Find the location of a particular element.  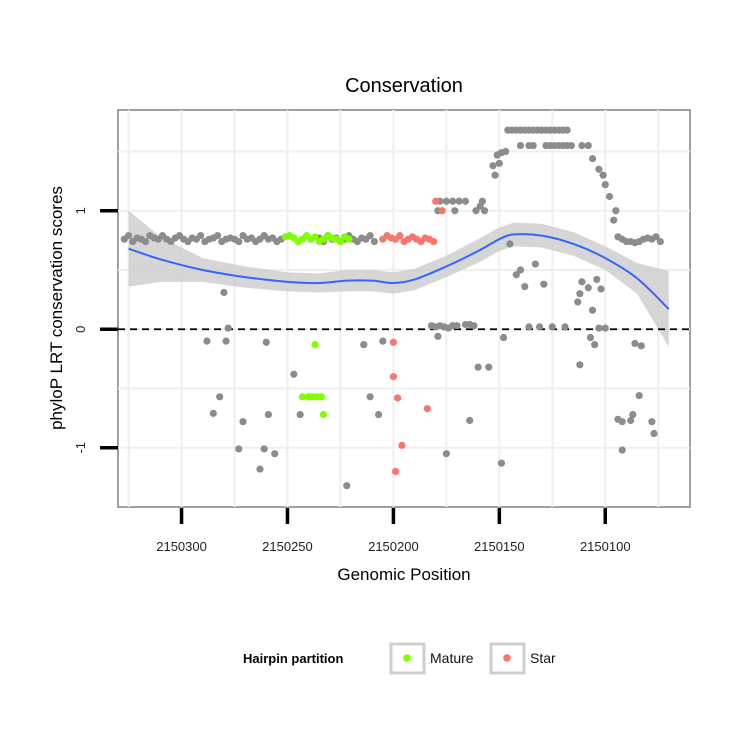

confidence-band is located at coordinates (398, 279).